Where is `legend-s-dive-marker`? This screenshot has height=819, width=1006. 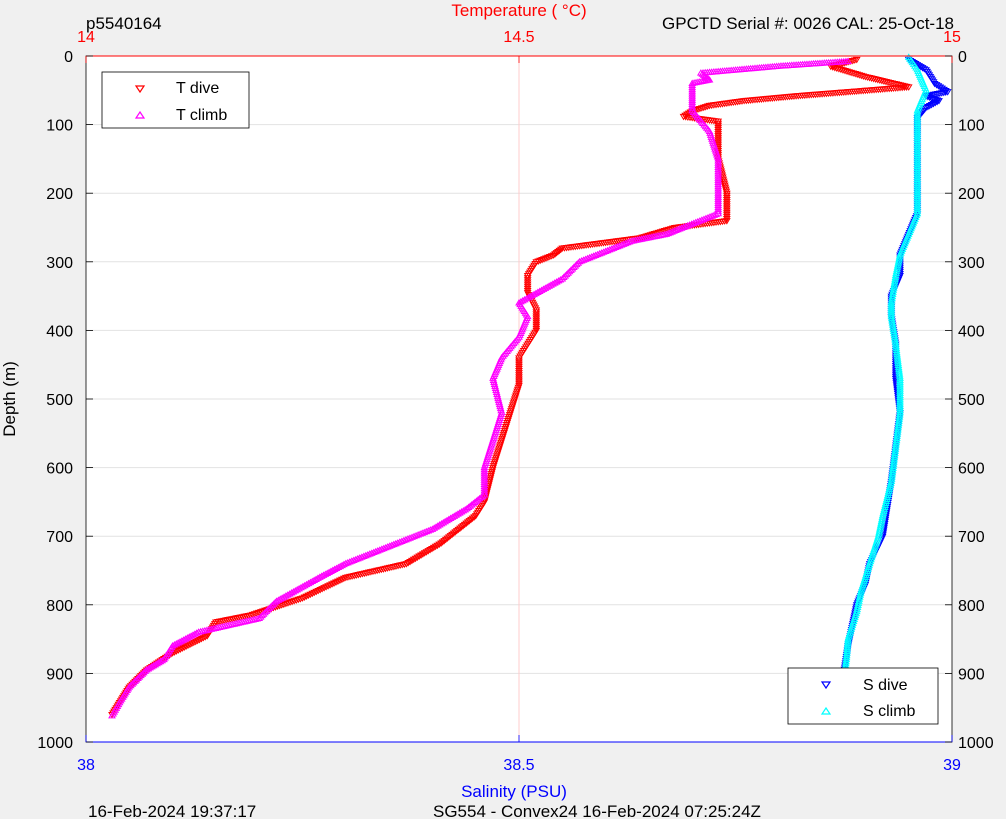
legend-s-dive-marker is located at coordinates (826, 685).